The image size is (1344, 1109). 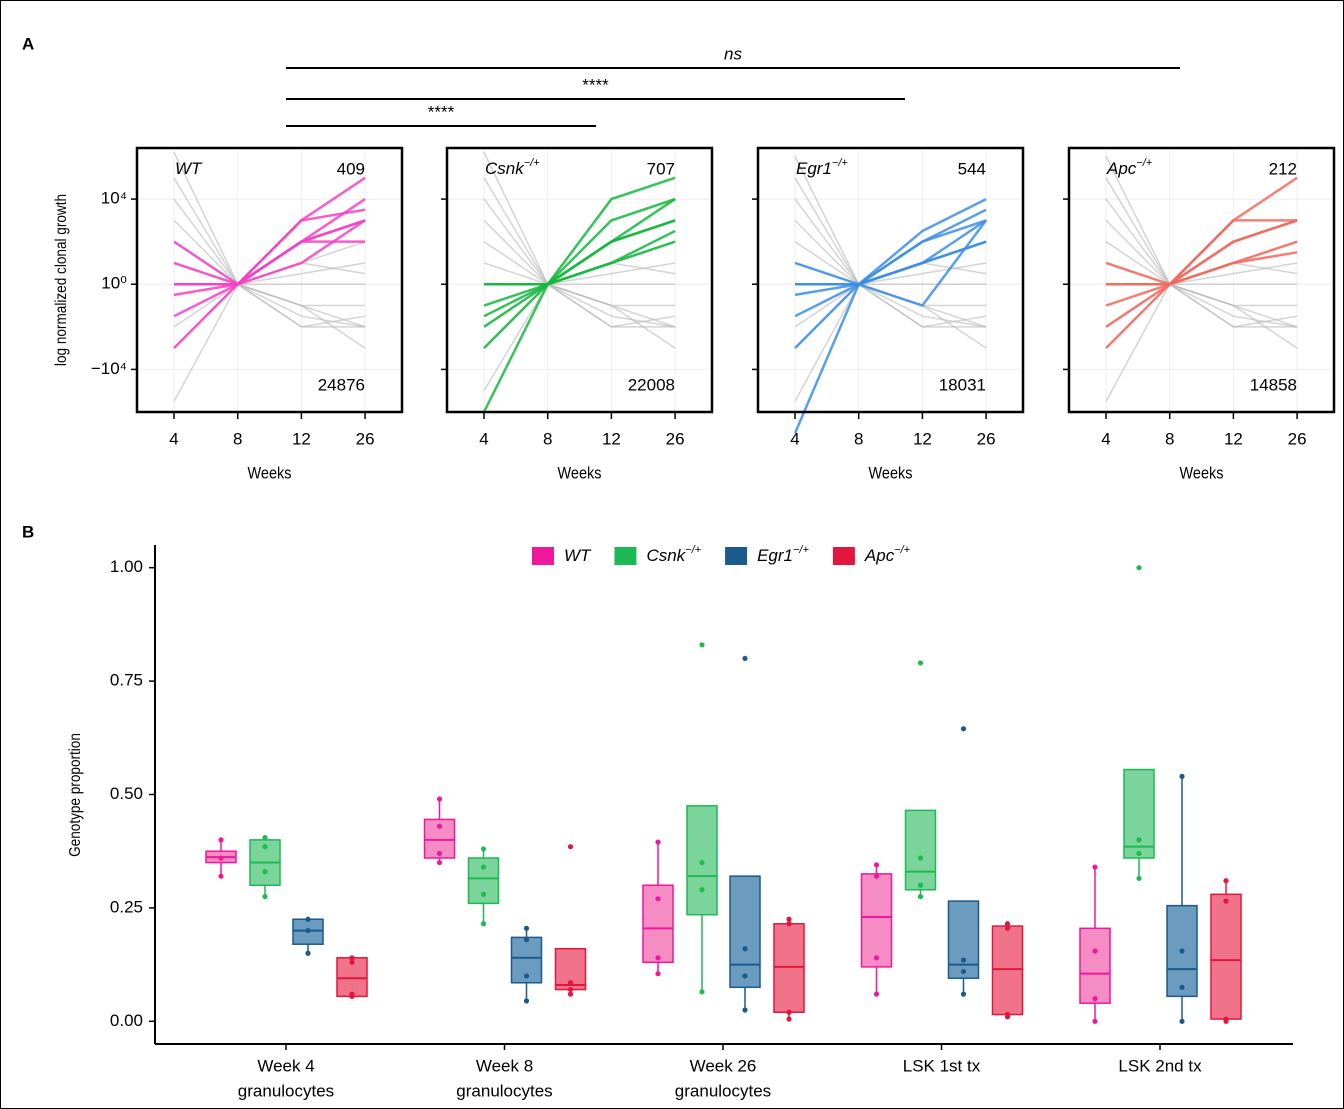 I want to click on highlighted-count: 212, so click(x=1283, y=168).